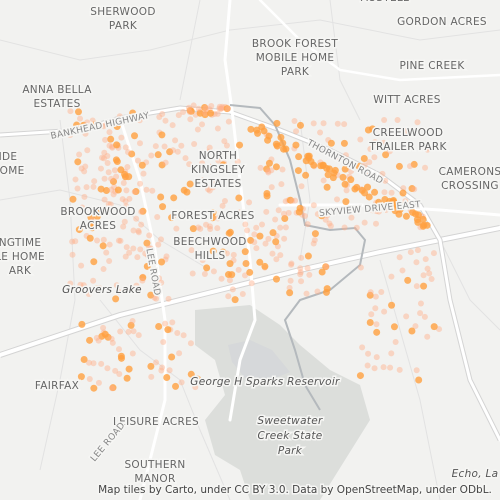  I want to click on place-label: PARK, so click(295, 72).